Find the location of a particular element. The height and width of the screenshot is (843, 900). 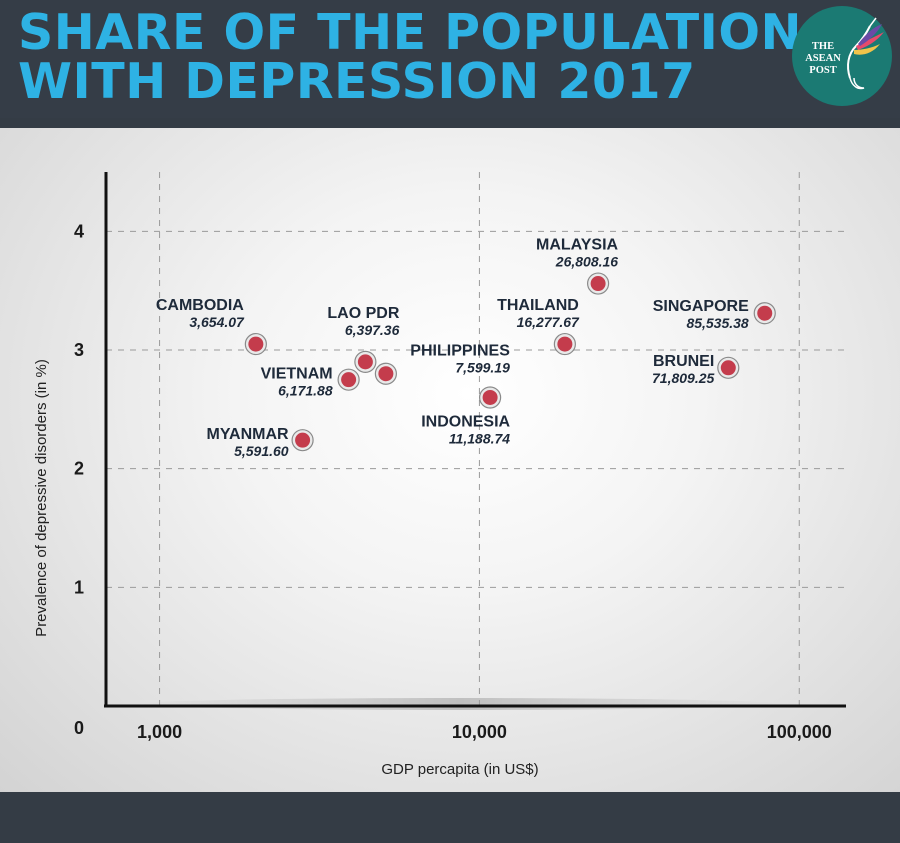

logo-text-the: THE is located at coordinates (823, 46).